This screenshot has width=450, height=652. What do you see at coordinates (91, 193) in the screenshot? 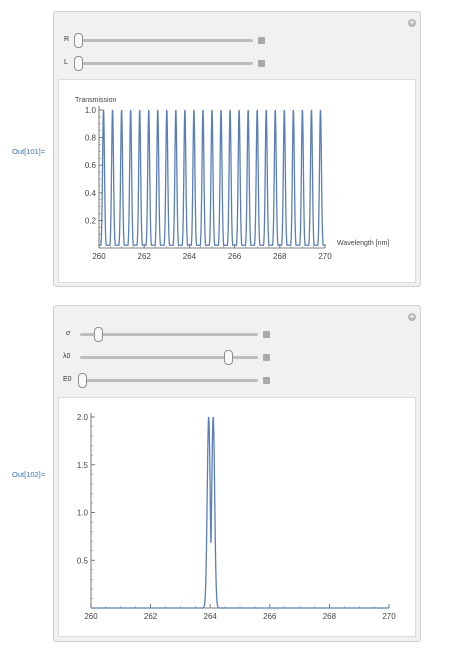
I see `y-tick-label: 0.4` at bounding box center [91, 193].